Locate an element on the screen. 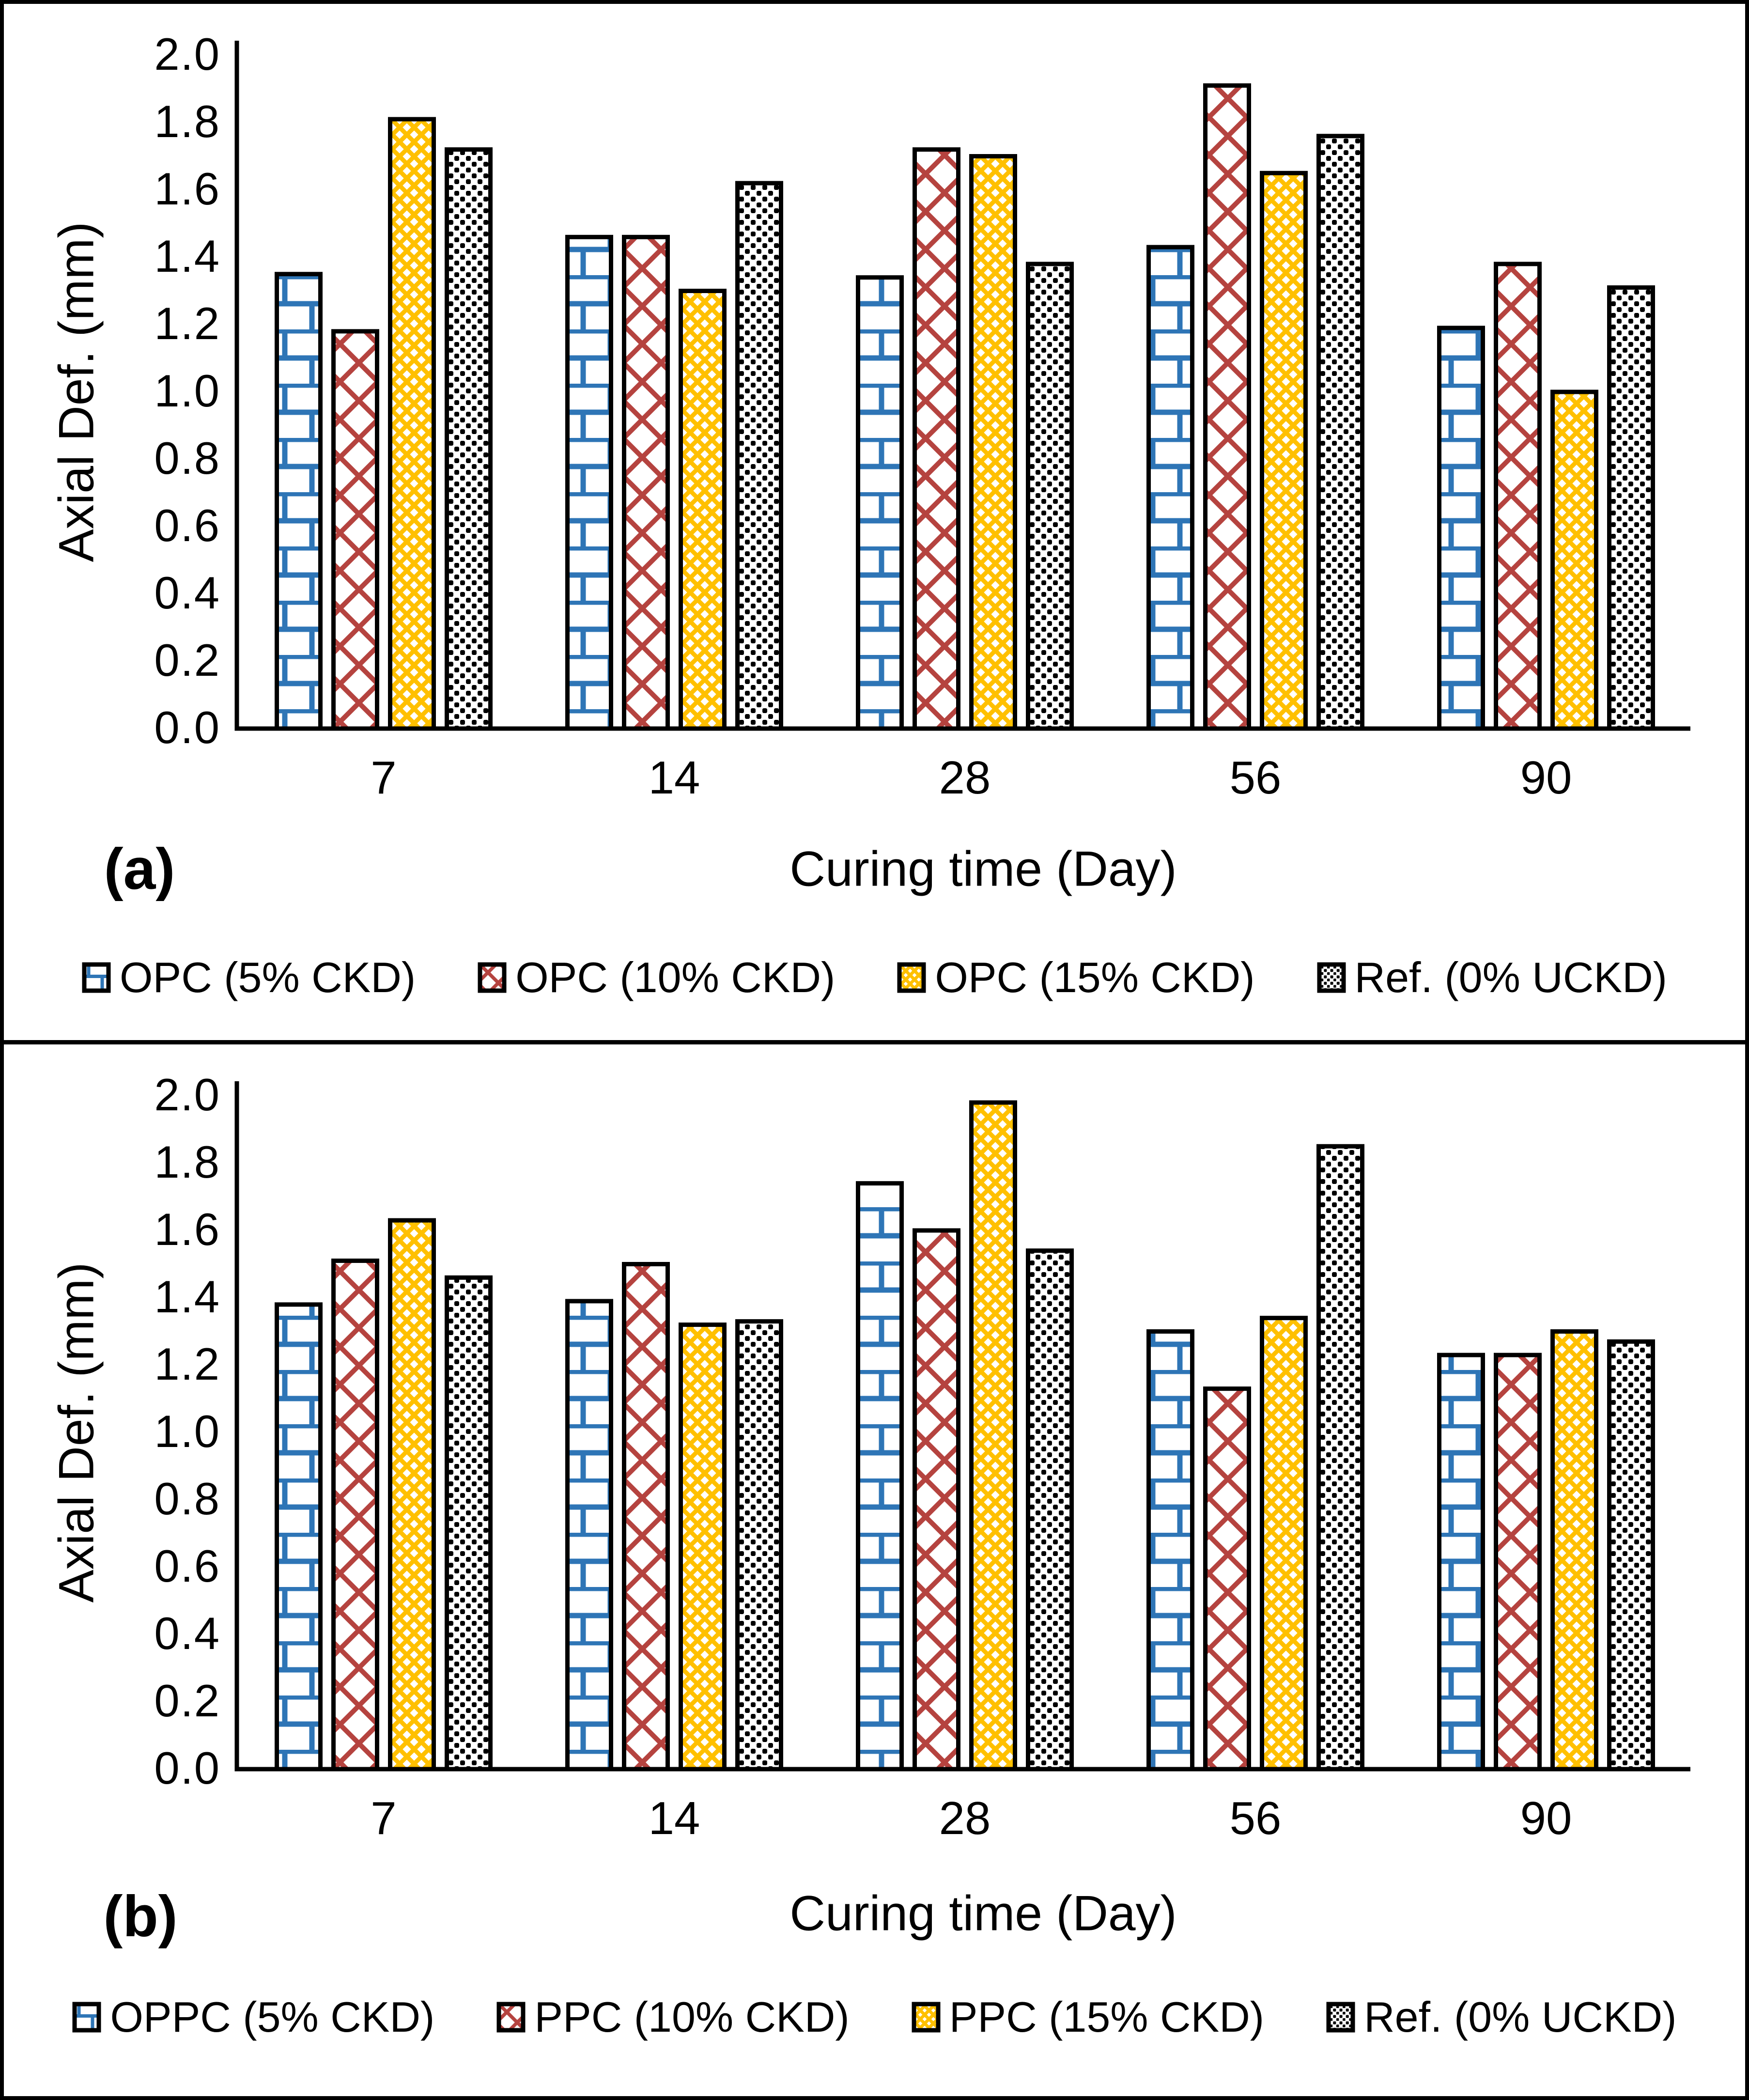  bar-b-day14-series0 is located at coordinates (589, 1535).